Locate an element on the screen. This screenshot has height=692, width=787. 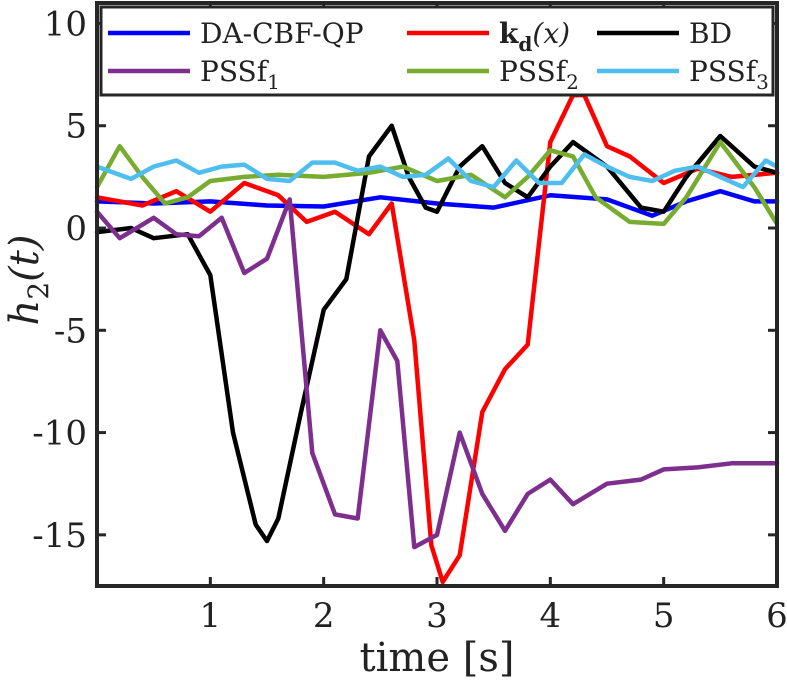
legend-box is located at coordinates (437, 51).